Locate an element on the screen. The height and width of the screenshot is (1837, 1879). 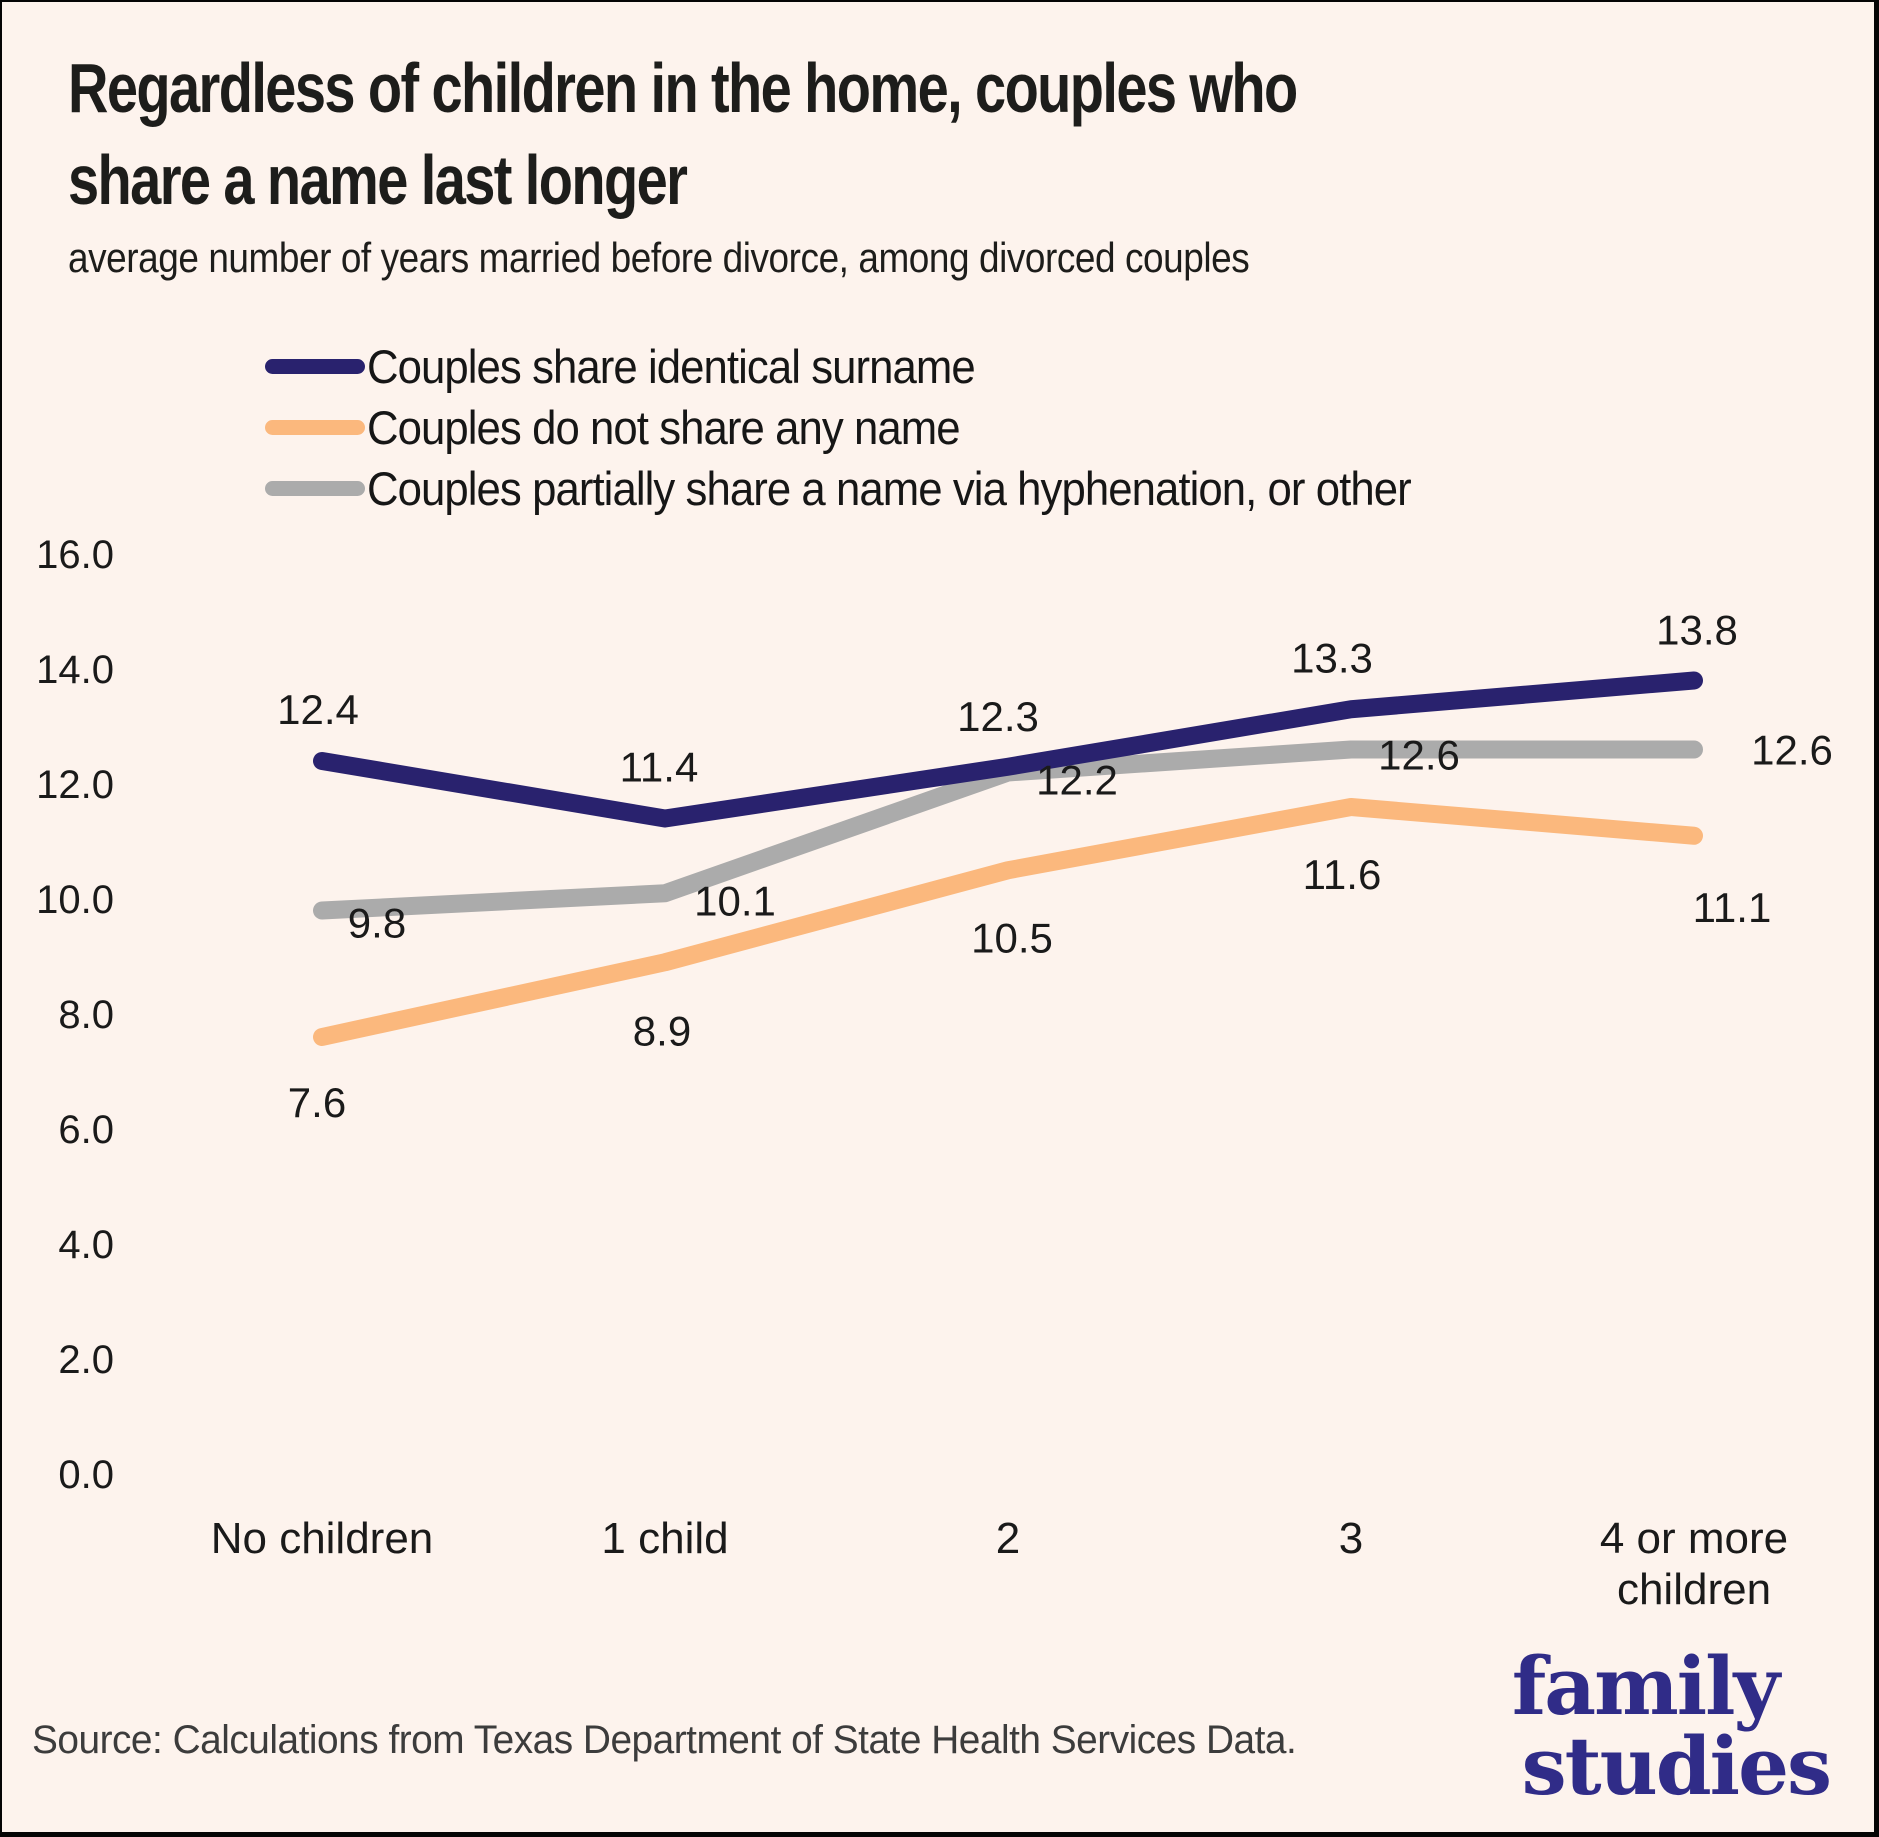
logo-line1: family is located at coordinates (1645, 1686).